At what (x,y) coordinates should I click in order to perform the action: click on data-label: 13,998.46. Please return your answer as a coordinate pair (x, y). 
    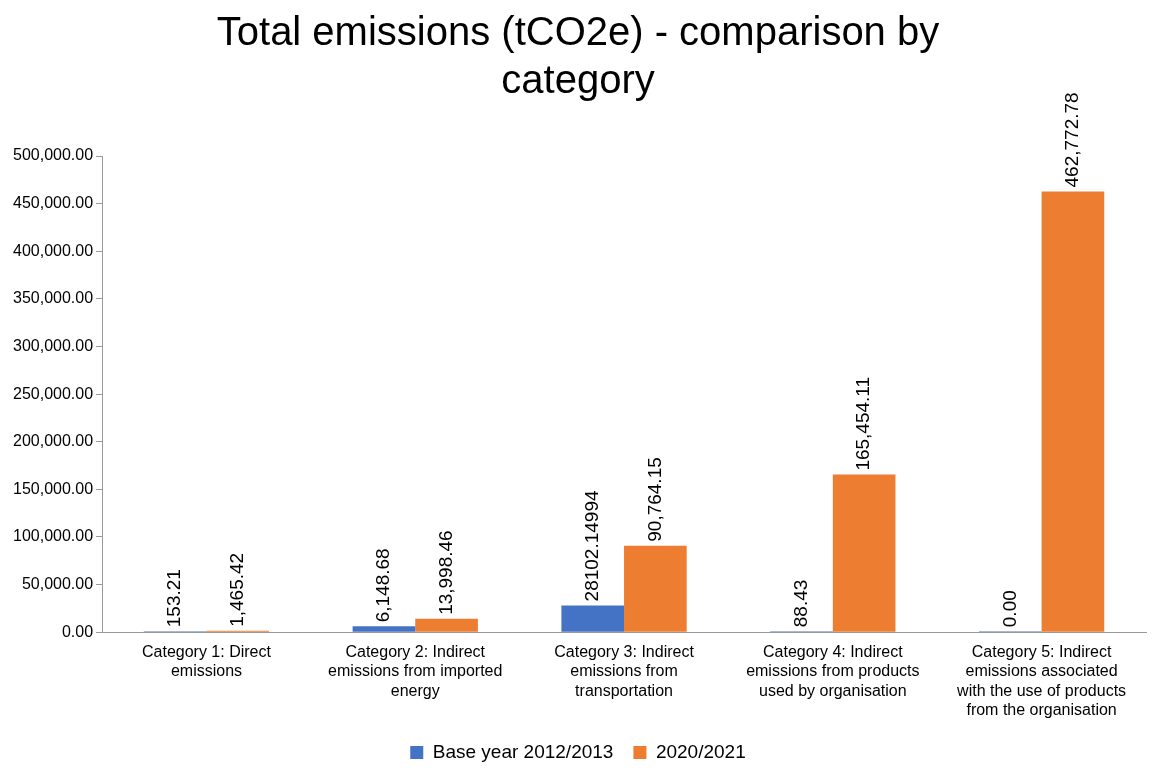
    Looking at the image, I should click on (445, 572).